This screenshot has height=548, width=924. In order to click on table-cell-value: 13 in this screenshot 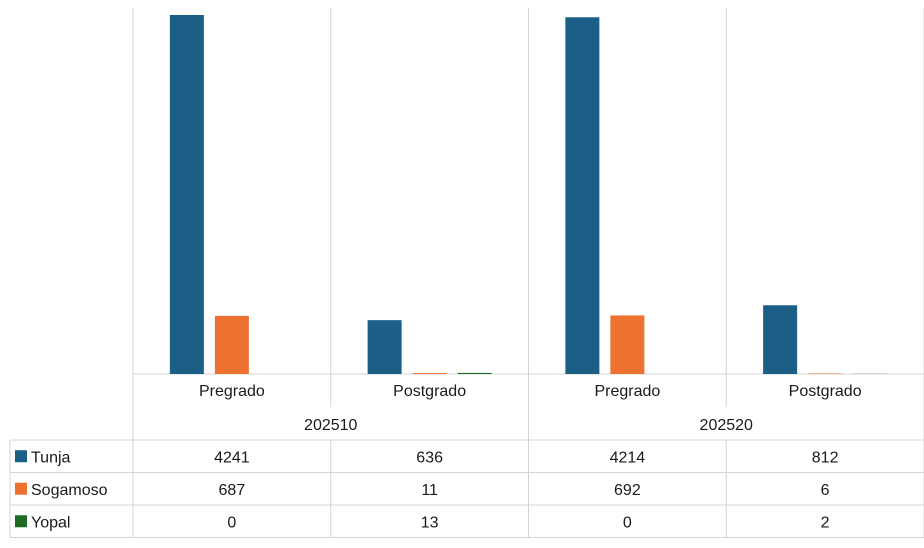, I will do `click(430, 522)`.